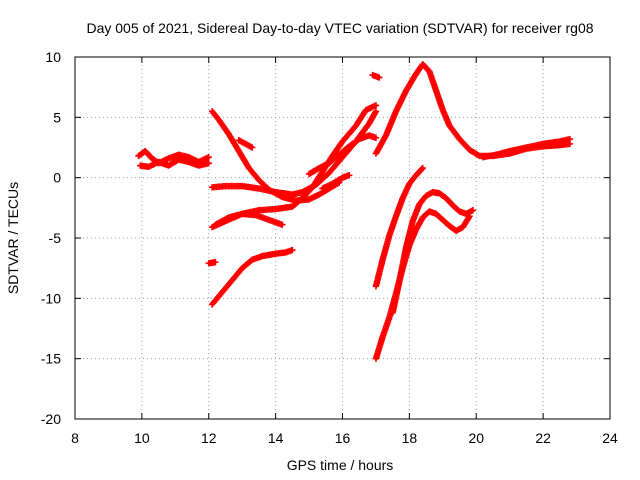  What do you see at coordinates (336, 182) in the screenshot?
I see `series-arc-i` at bounding box center [336, 182].